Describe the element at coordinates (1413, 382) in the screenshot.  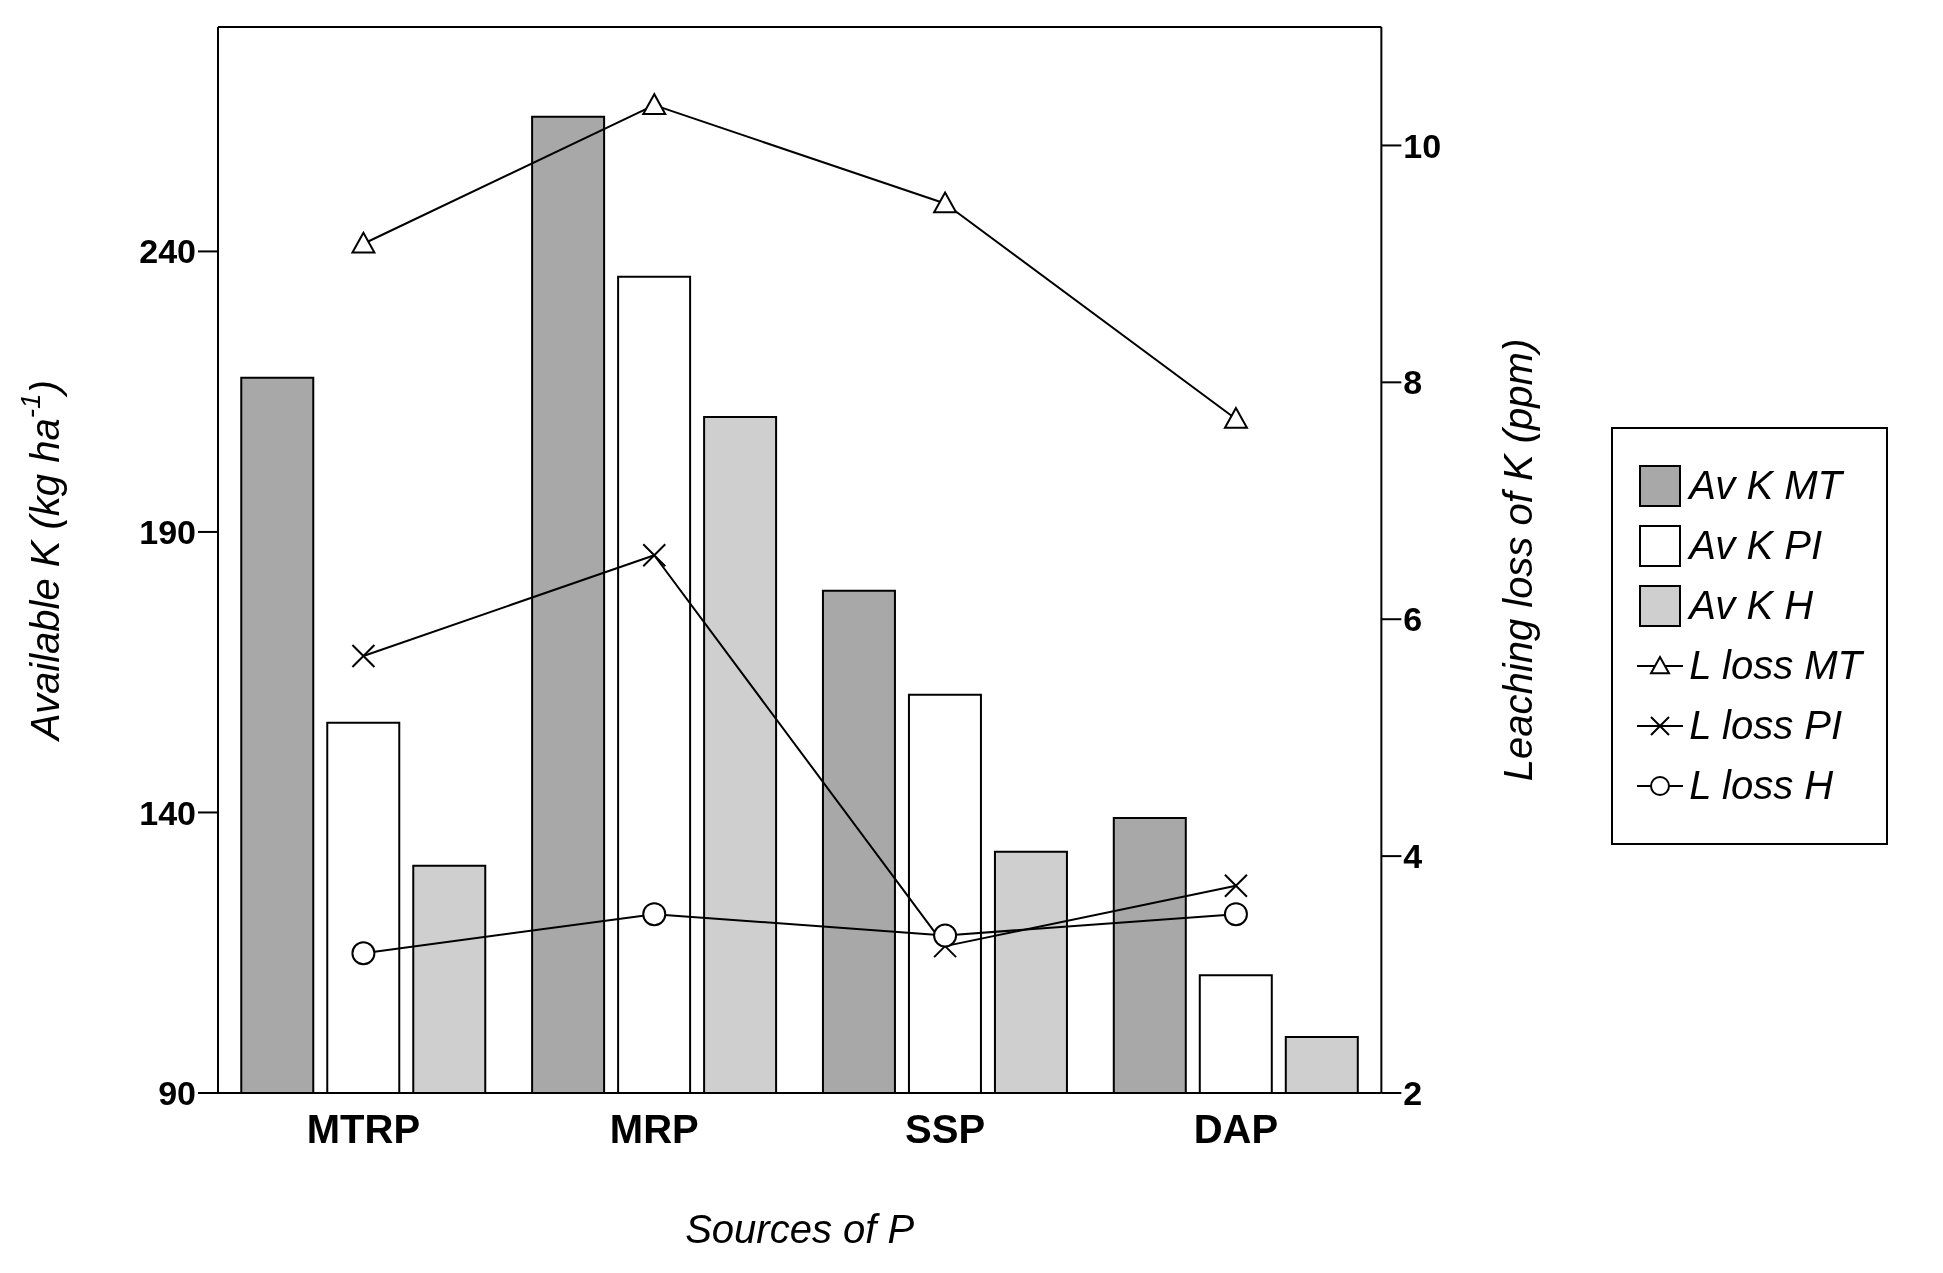
I see `y2-tick-label: 8` at that location.